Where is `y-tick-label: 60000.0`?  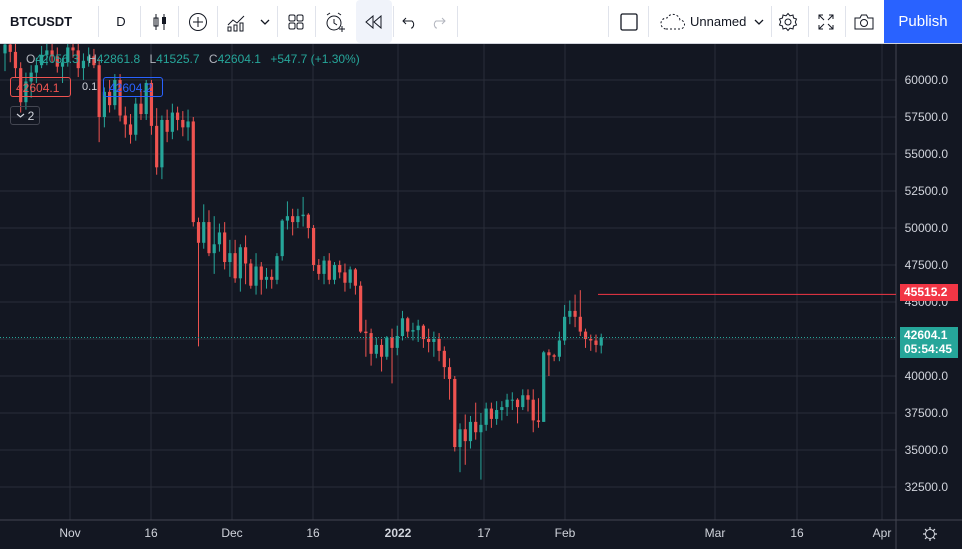
y-tick-label: 60000.0 is located at coordinates (927, 80).